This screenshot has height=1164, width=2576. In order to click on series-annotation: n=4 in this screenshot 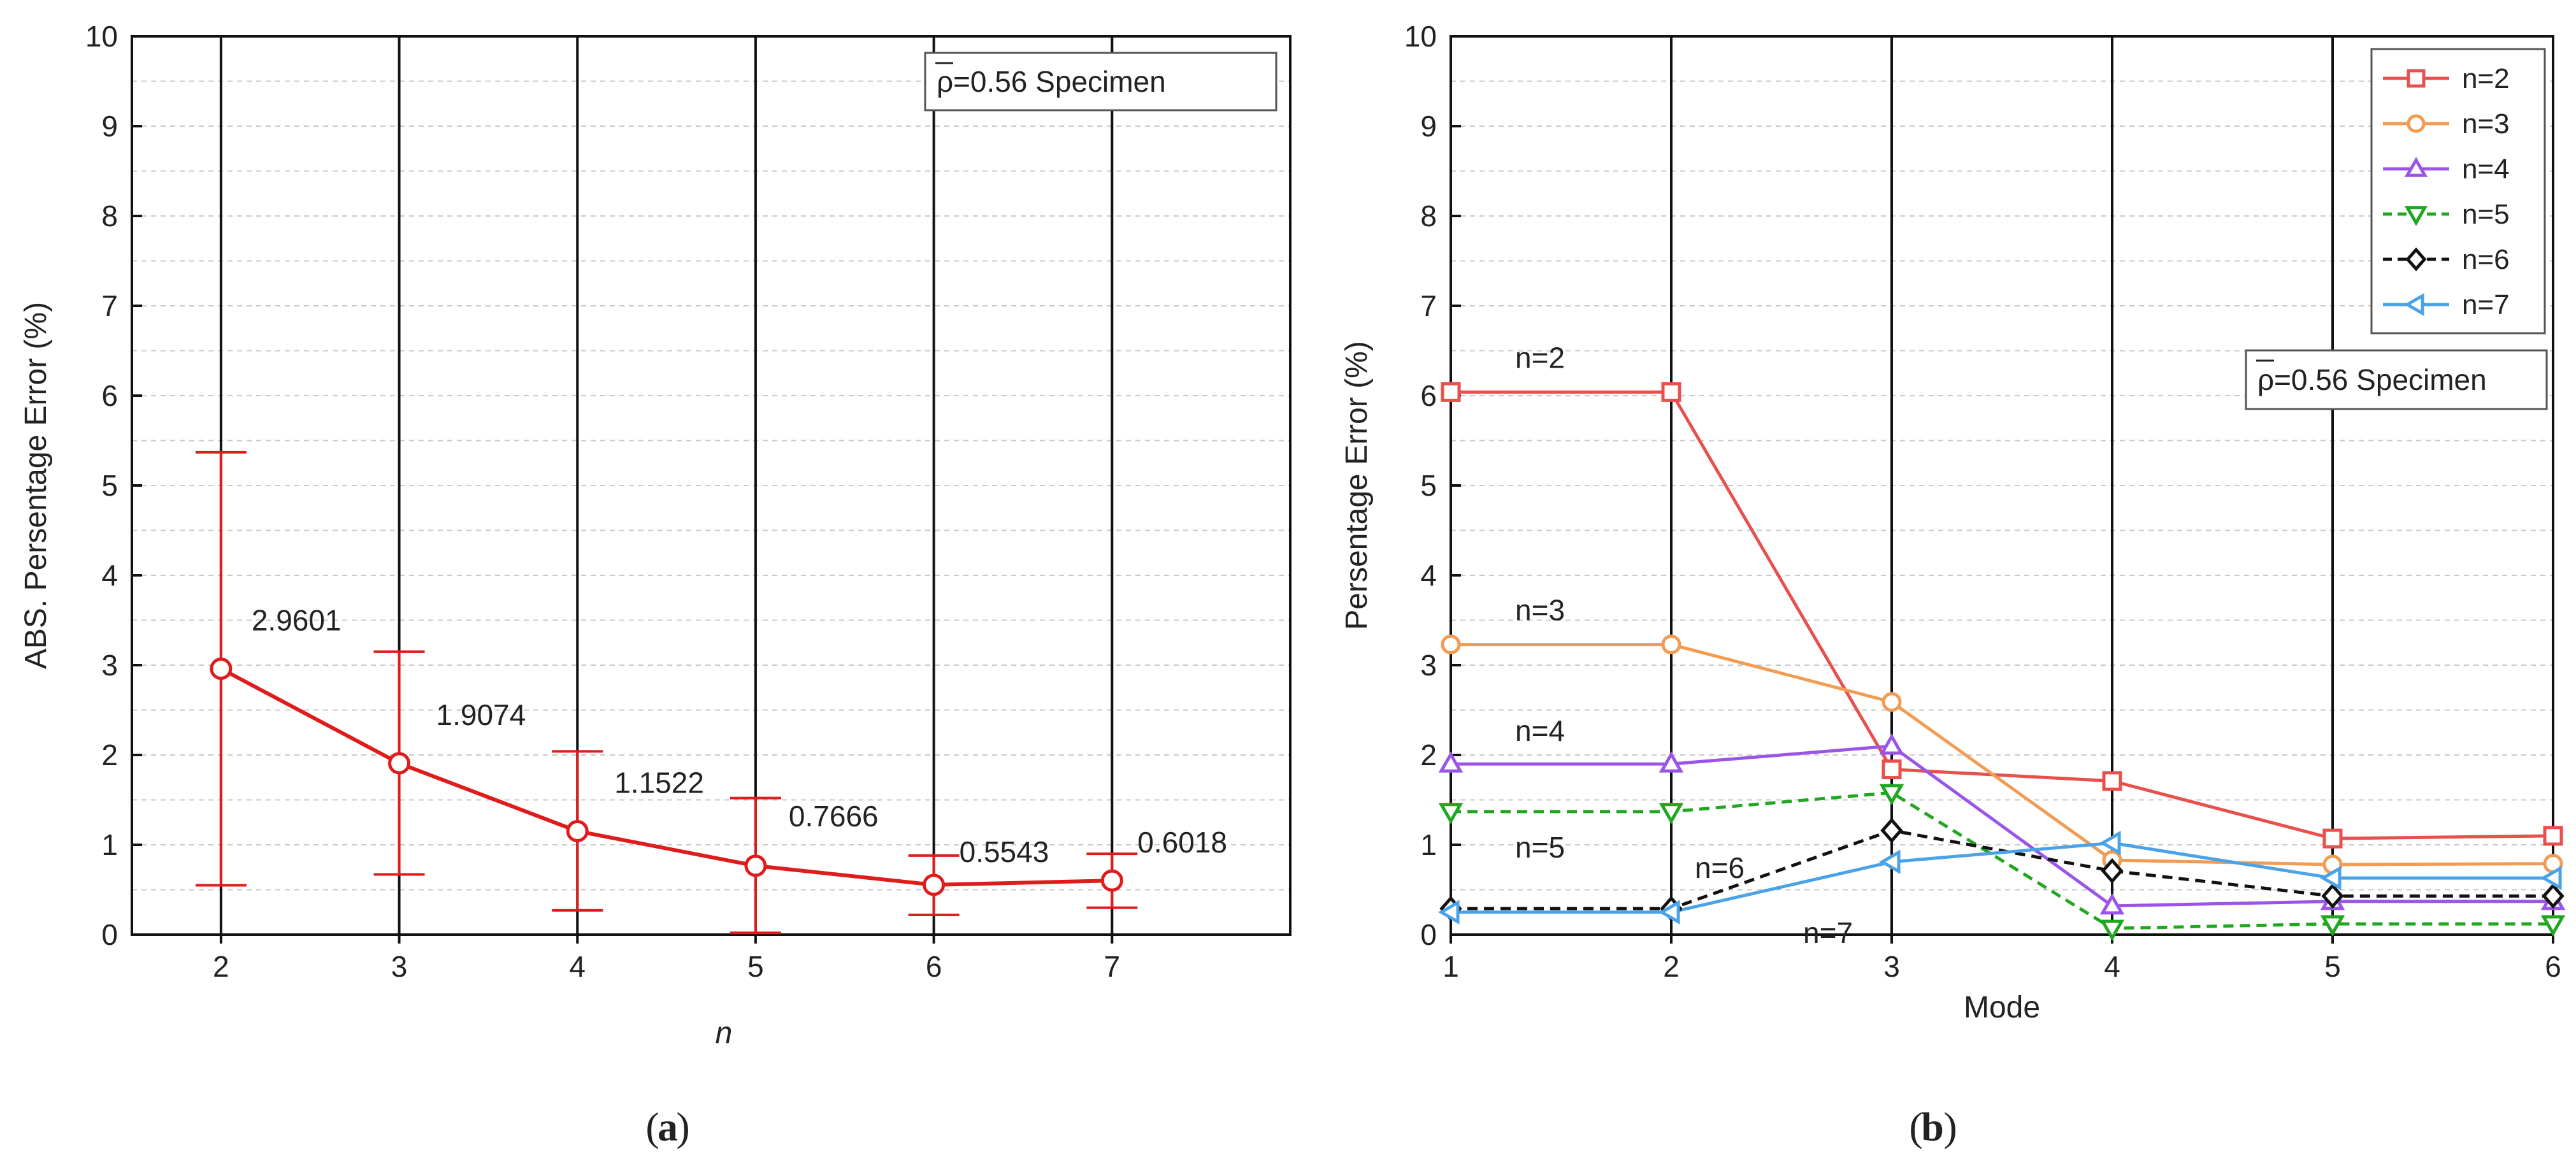, I will do `click(1540, 730)`.